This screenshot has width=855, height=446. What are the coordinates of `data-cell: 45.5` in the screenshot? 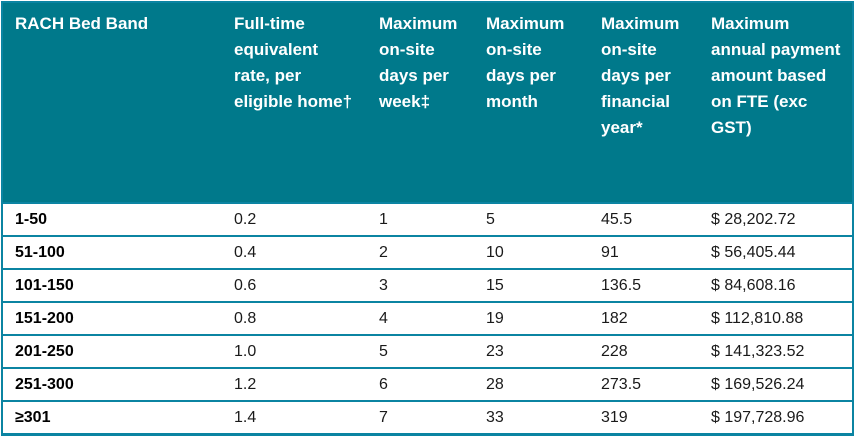 It's located at (644, 219).